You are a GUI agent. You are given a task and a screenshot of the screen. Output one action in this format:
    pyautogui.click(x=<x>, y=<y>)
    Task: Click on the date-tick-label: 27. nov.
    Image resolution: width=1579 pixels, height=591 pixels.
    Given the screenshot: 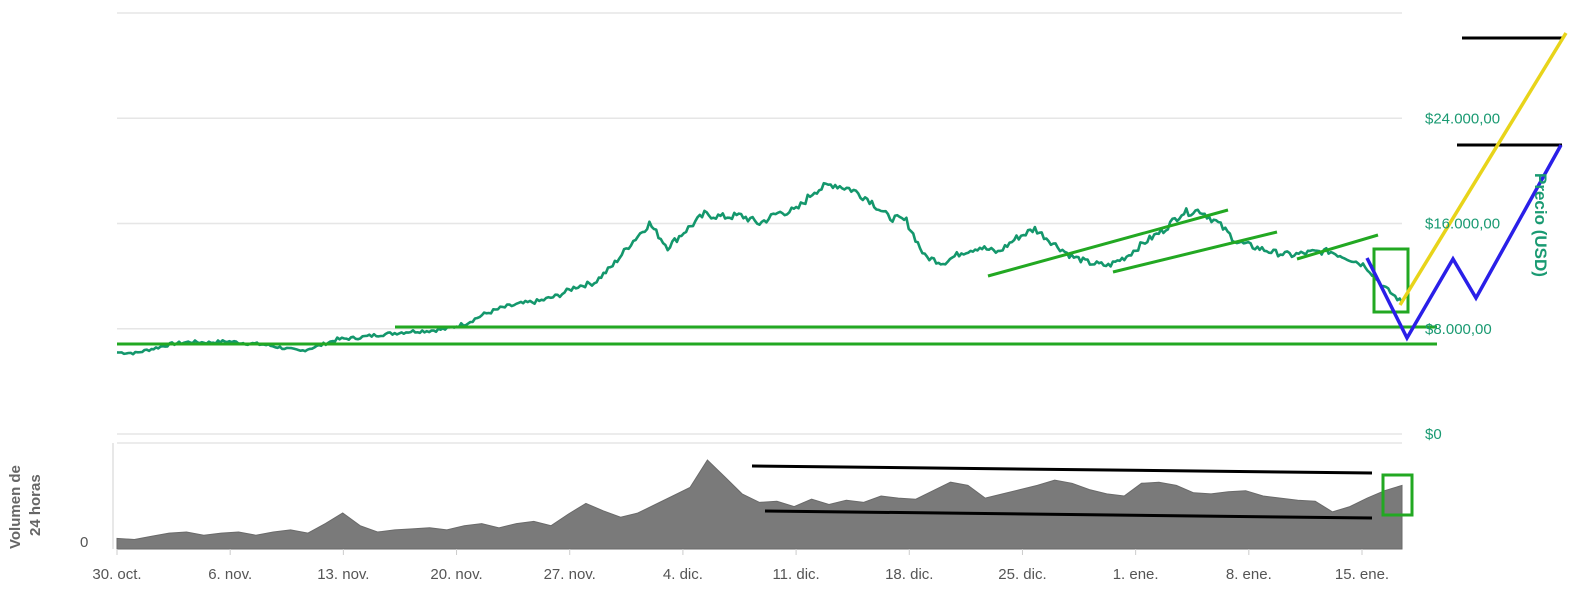 What is the action you would take?
    pyautogui.click(x=570, y=574)
    